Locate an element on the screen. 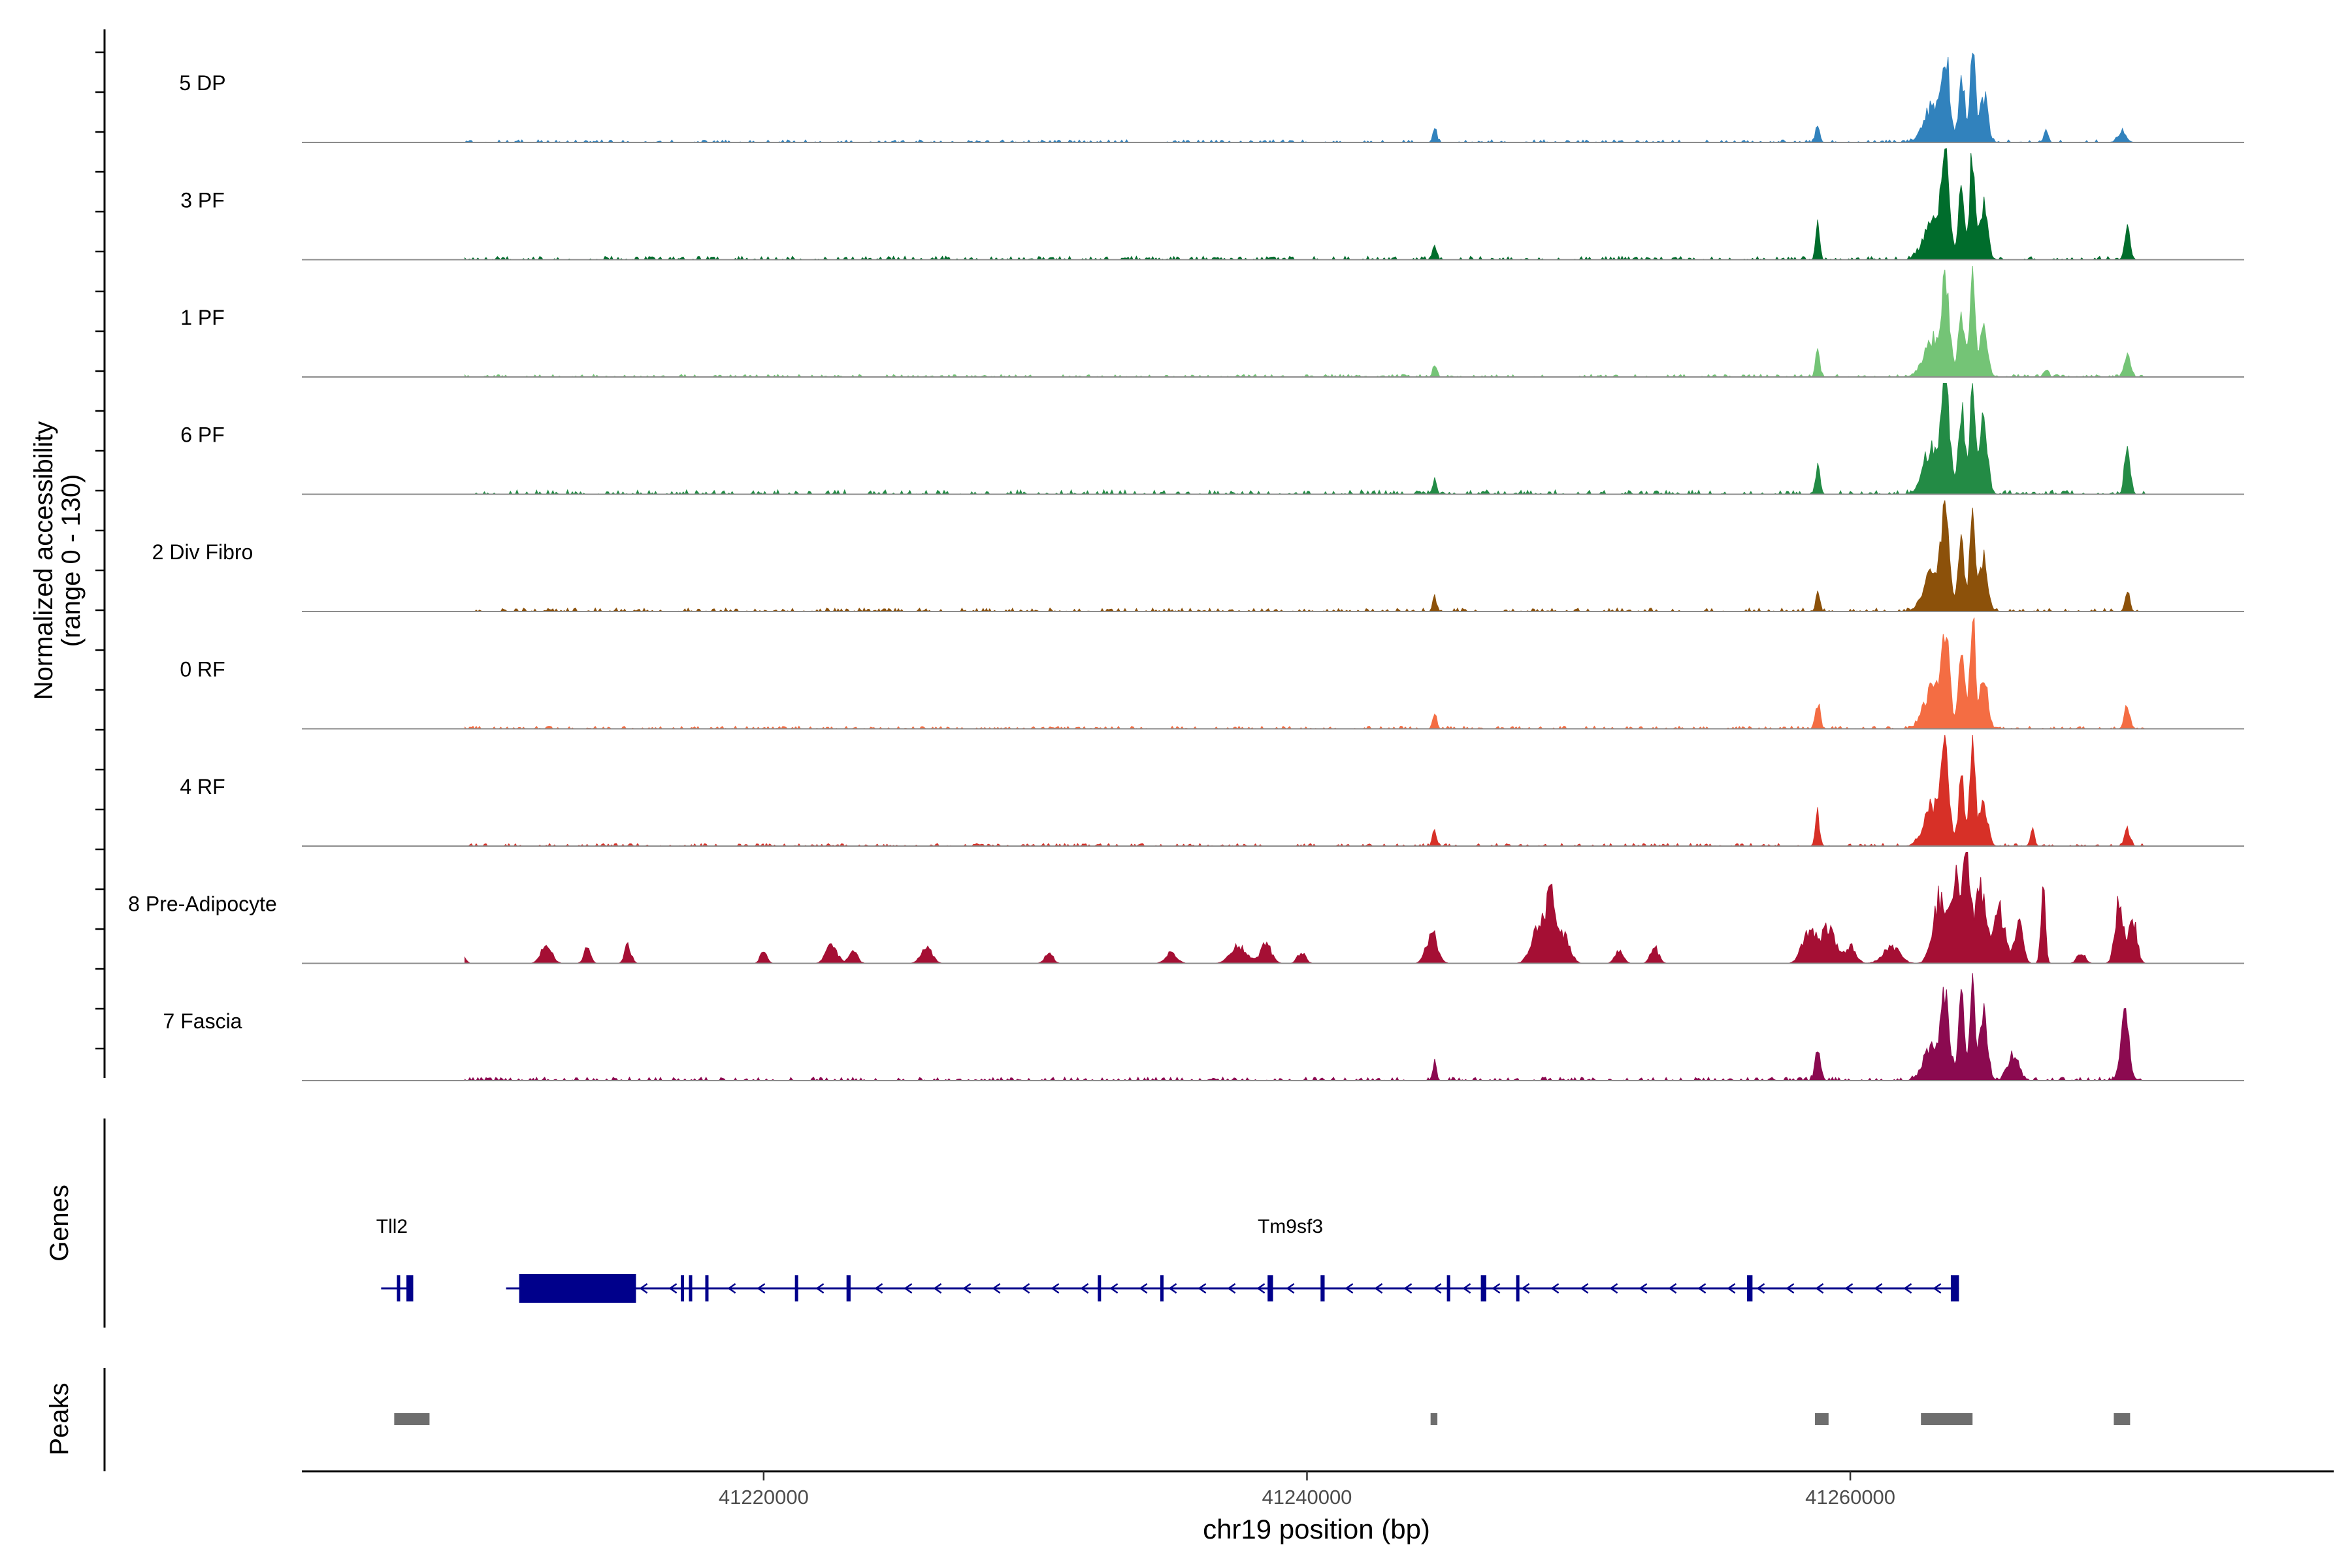  coverage-track: 5 DP is located at coordinates (1211, 97).